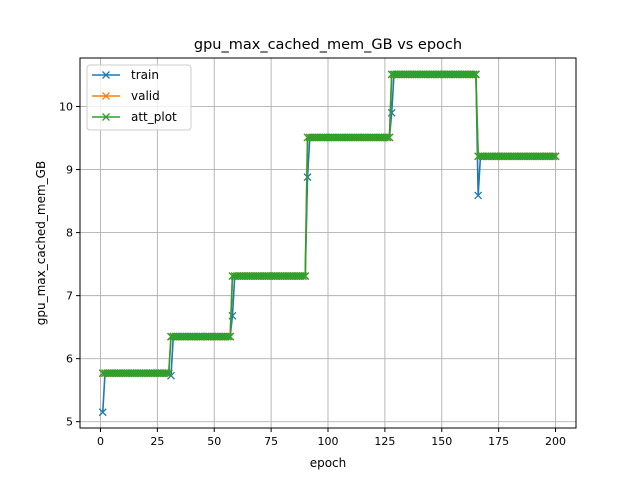 Image resolution: width=640 pixels, height=484 pixels. Describe the element at coordinates (271, 441) in the screenshot. I see `x-tick-label: 75` at that location.